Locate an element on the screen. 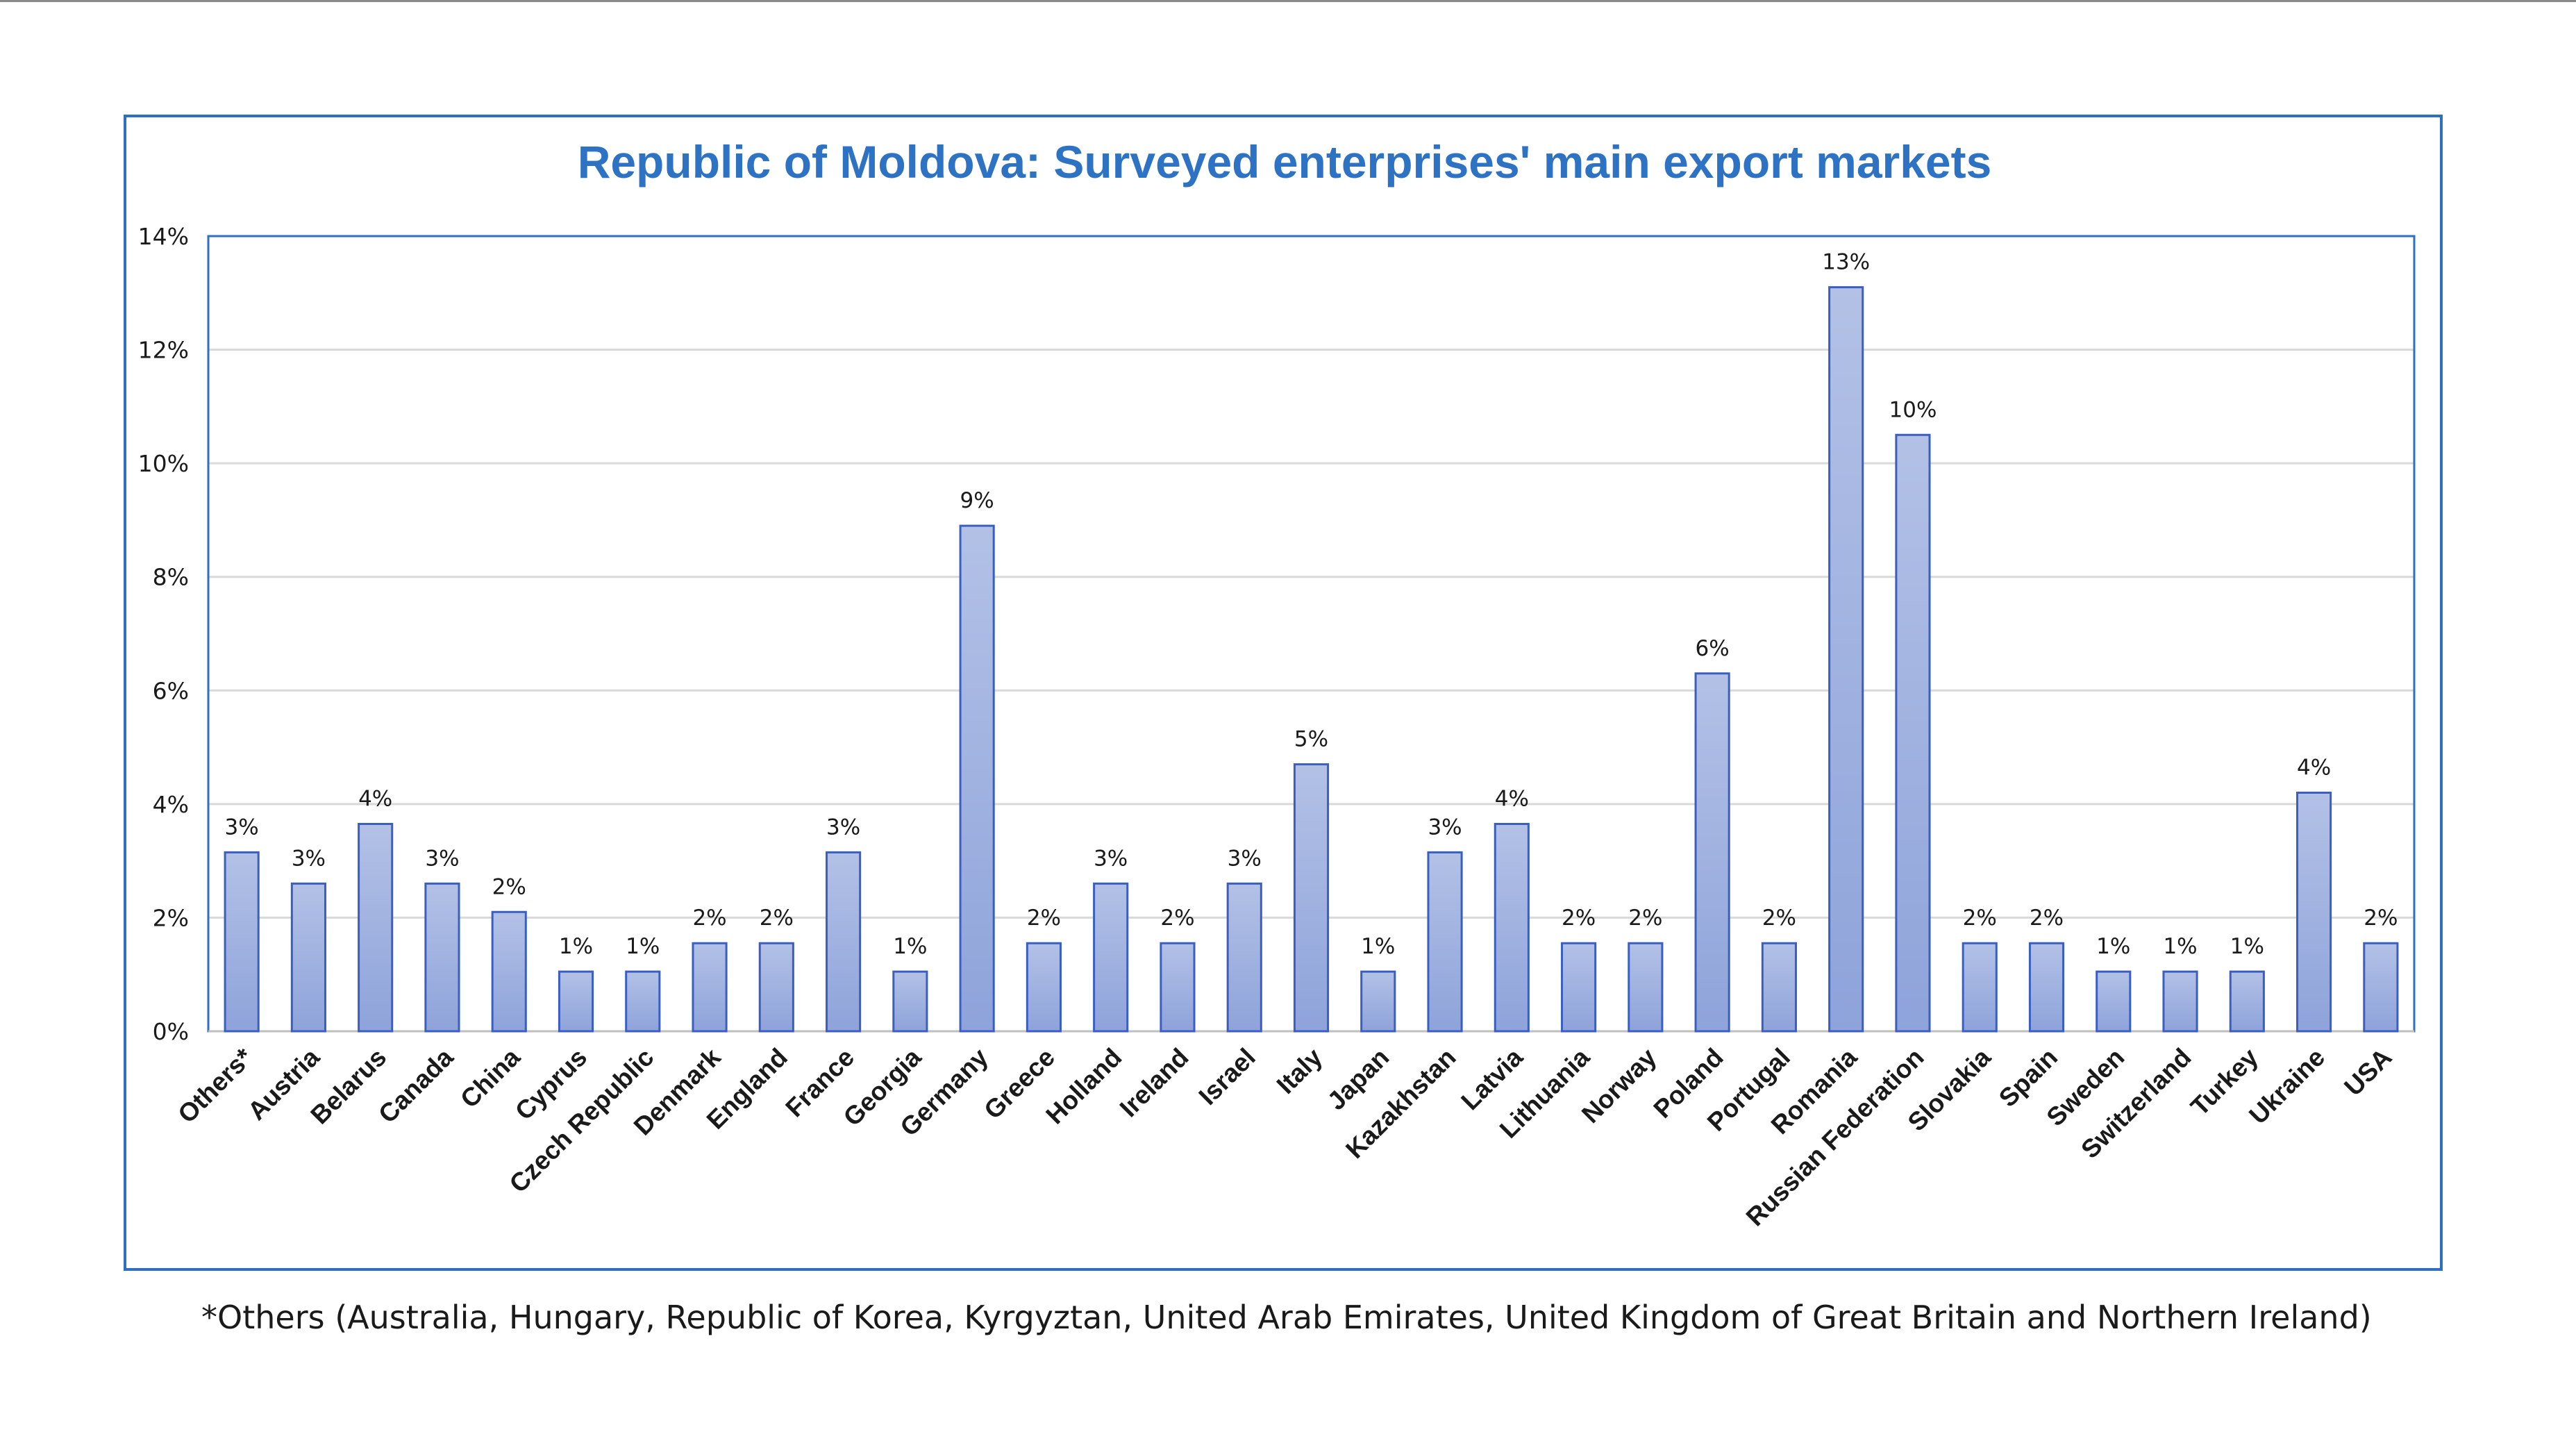 This screenshot has width=2576, height=1450. x-tick-label: Ukraine is located at coordinates (2286, 1086).